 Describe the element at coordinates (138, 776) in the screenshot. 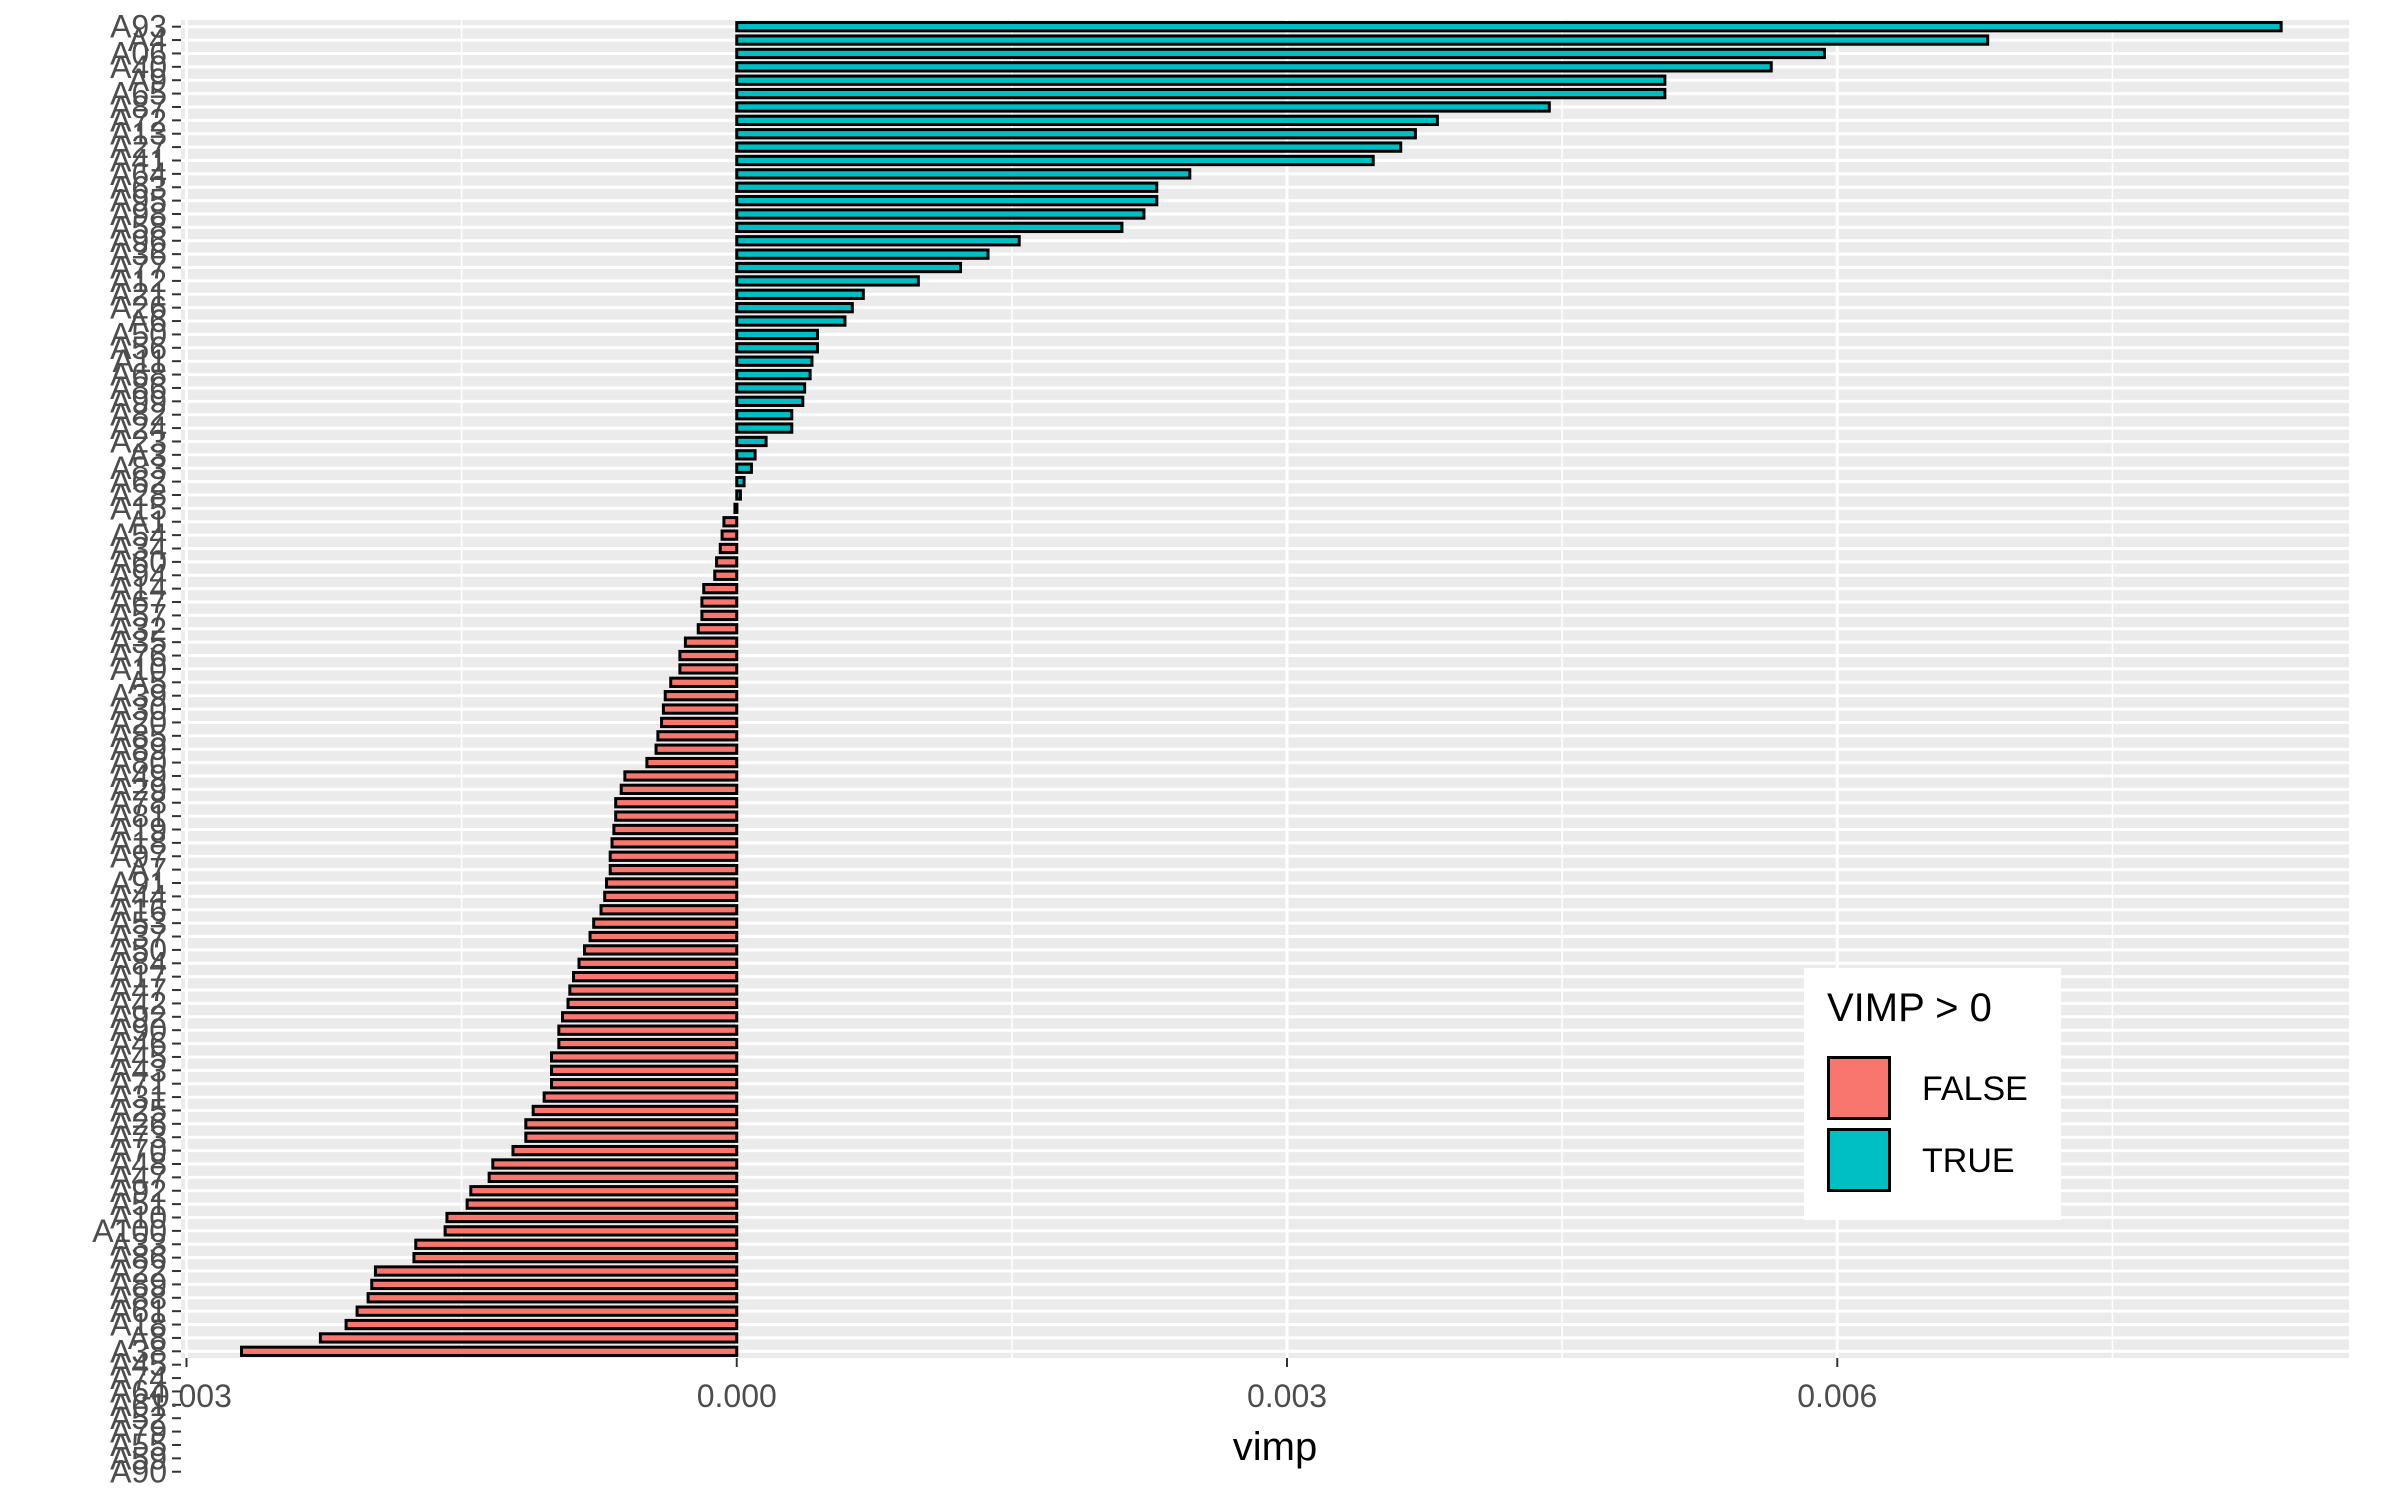

I see `y-tick-label: A49` at that location.